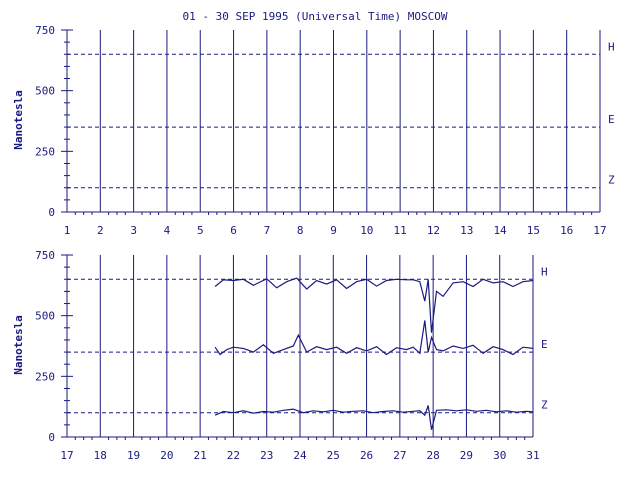 Image resolution: width=640 pixels, height=480 pixels. I want to click on x-tick-label: 3, so click(133, 230).